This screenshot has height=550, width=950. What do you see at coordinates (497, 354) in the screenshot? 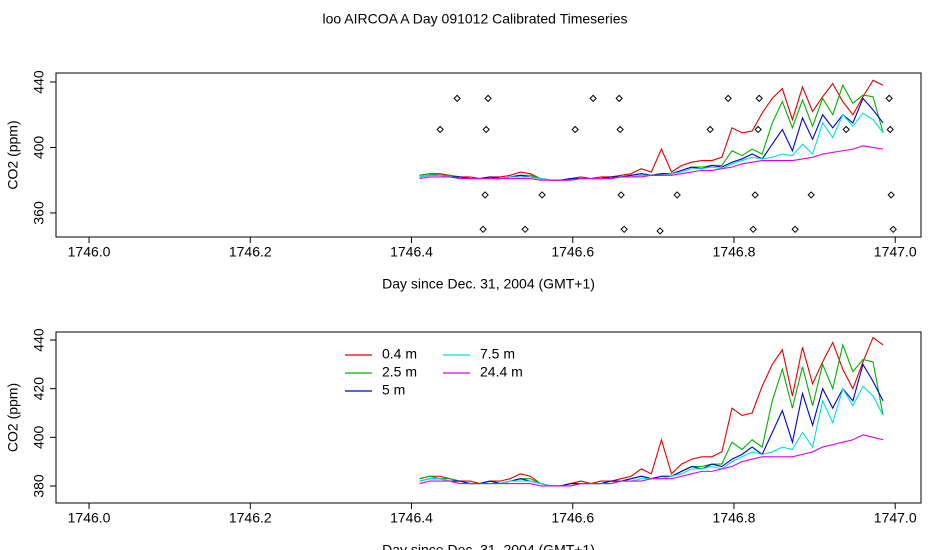
I see `legend-label: 7.5 m` at bounding box center [497, 354].